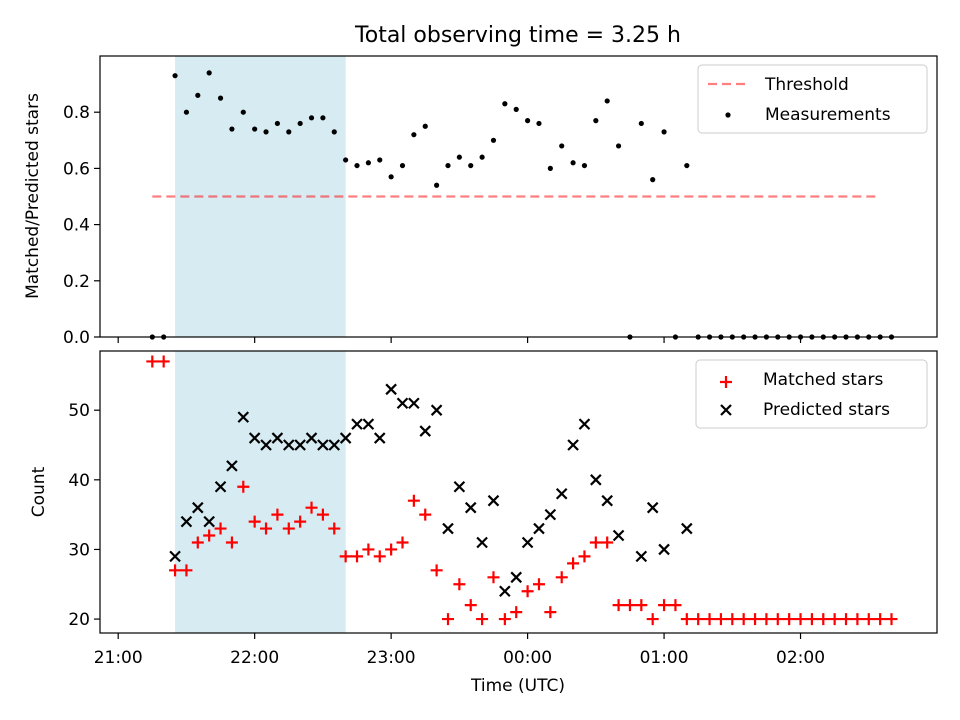  I want to click on legend-matched-label: Matched stars, so click(823, 380).